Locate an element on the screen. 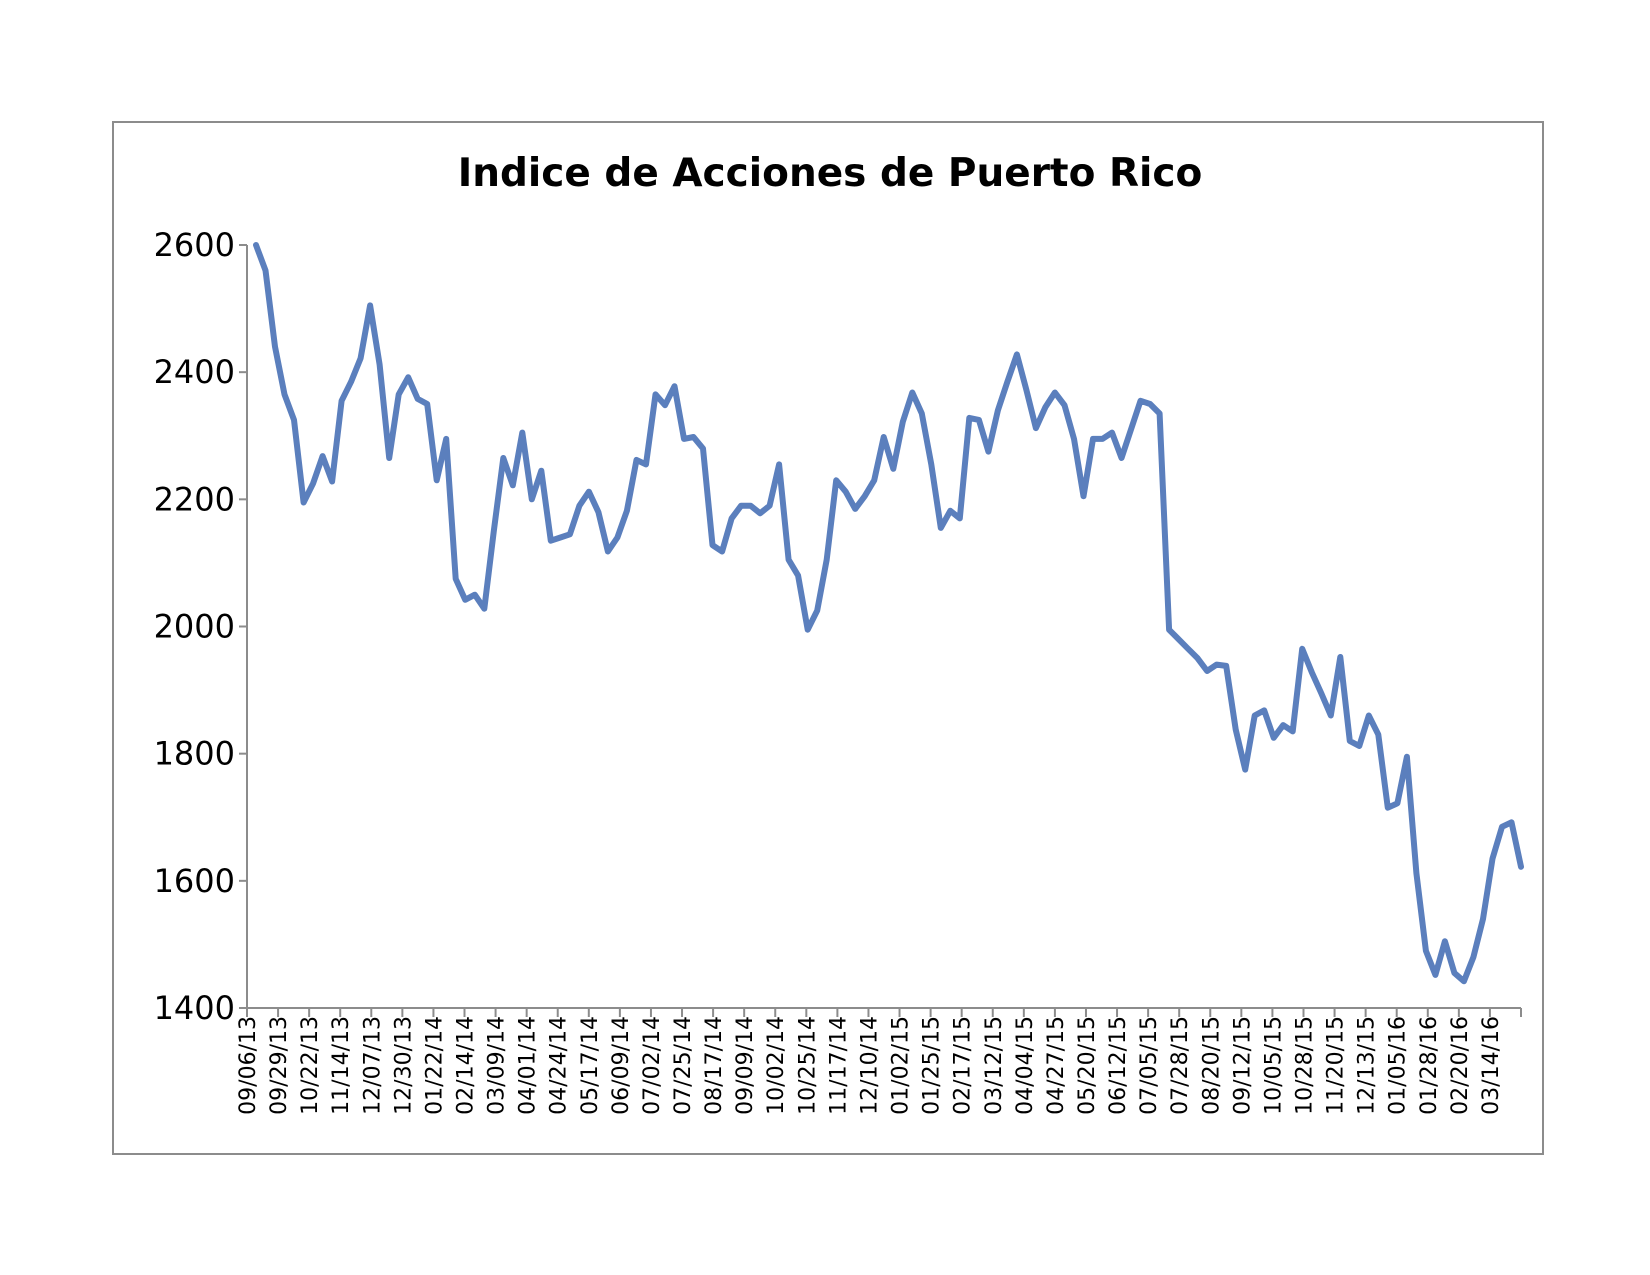 Image resolution: width=1650 pixels, height=1275 pixels. x-tick-label: 09/29/13 is located at coordinates (279, 1065).